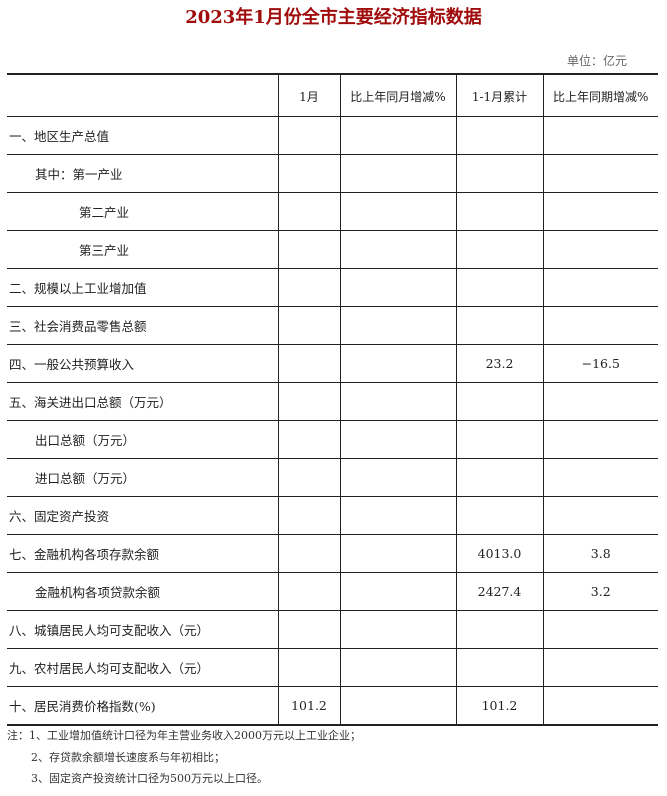 The height and width of the screenshot is (796, 667). What do you see at coordinates (332, 287) in the screenshot?
I see `table-row: 二、规模以上工业增加值` at bounding box center [332, 287].